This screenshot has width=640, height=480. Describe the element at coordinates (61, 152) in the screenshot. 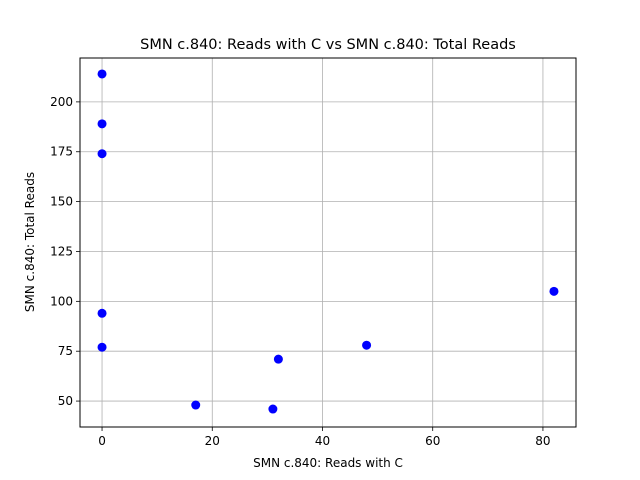

I see `y-tick-label: 175` at that location.